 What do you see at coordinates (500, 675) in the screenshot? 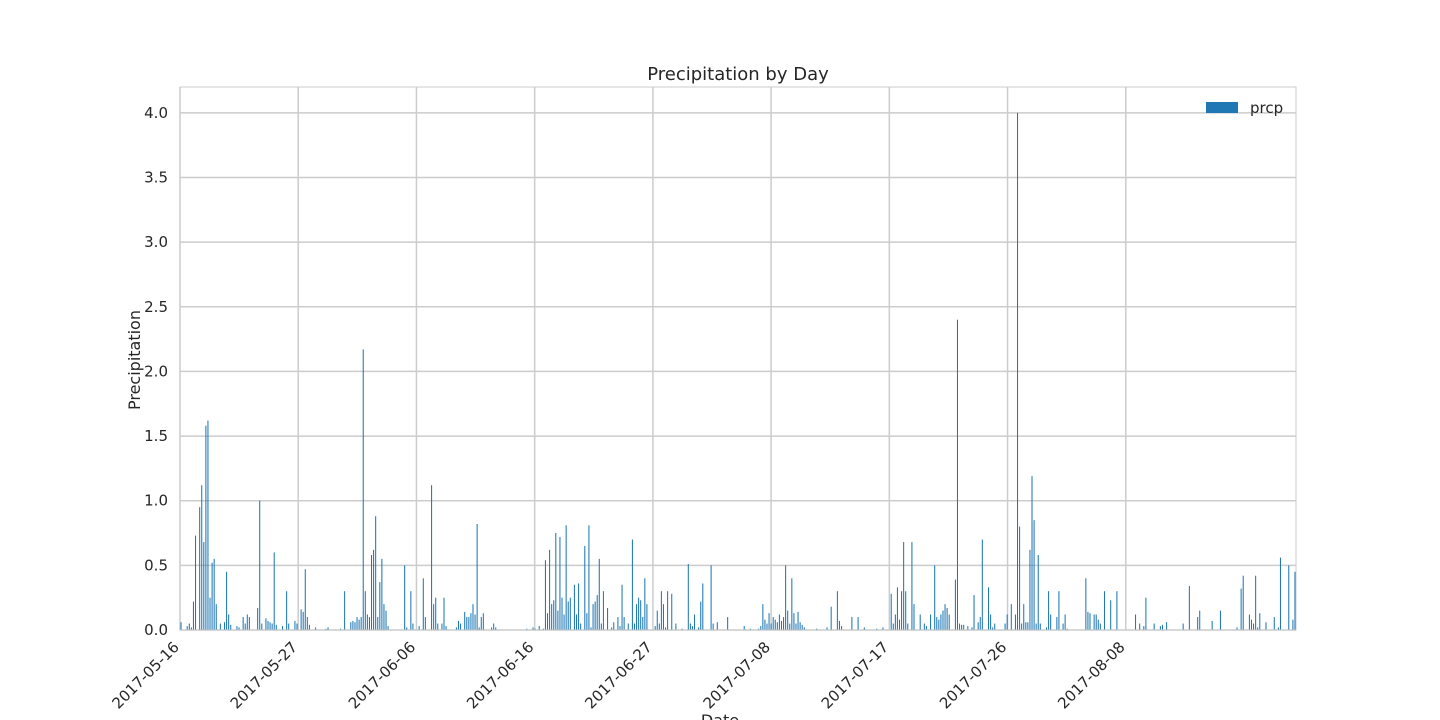
I see `x-tick-label: 2017-06-16` at bounding box center [500, 675].